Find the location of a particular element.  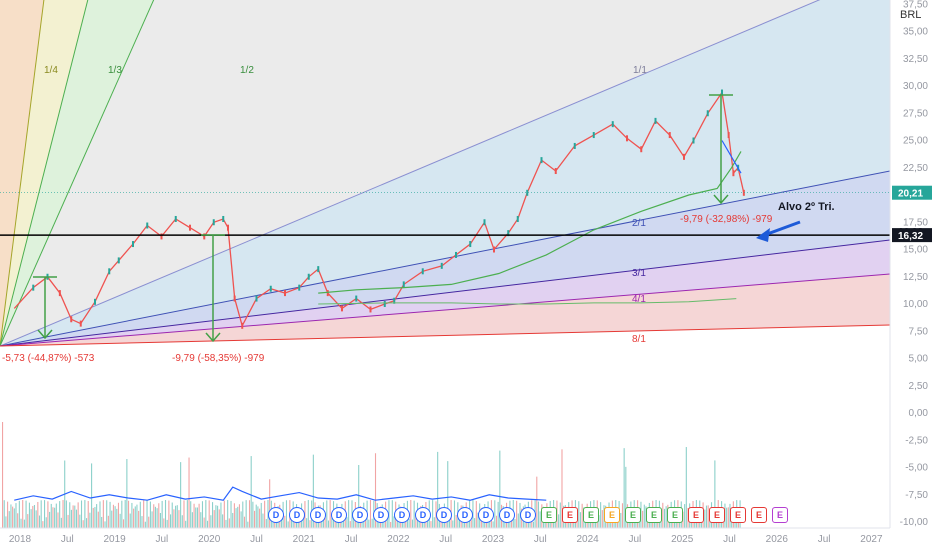

y-tick-label: 27,50 is located at coordinates (915, 113).